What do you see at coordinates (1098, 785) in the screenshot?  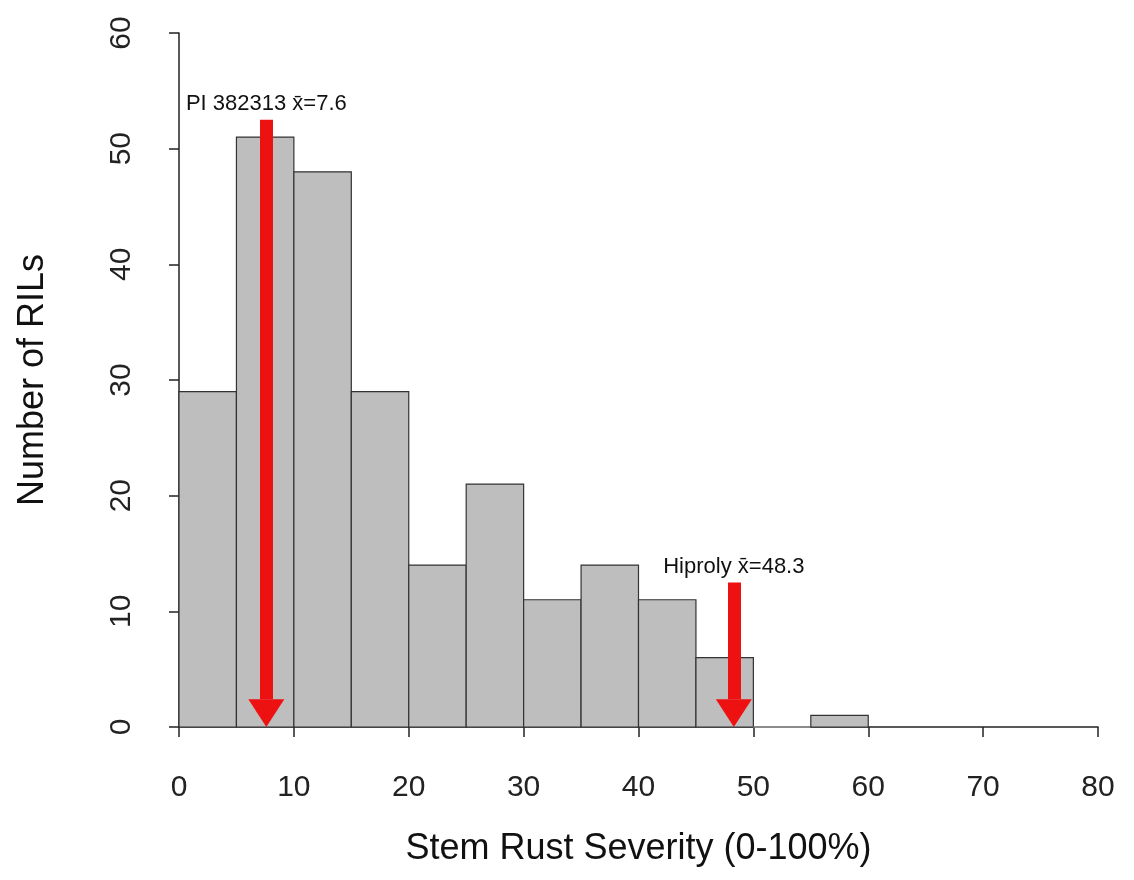 I see `x-tick-label: 80` at bounding box center [1098, 785].